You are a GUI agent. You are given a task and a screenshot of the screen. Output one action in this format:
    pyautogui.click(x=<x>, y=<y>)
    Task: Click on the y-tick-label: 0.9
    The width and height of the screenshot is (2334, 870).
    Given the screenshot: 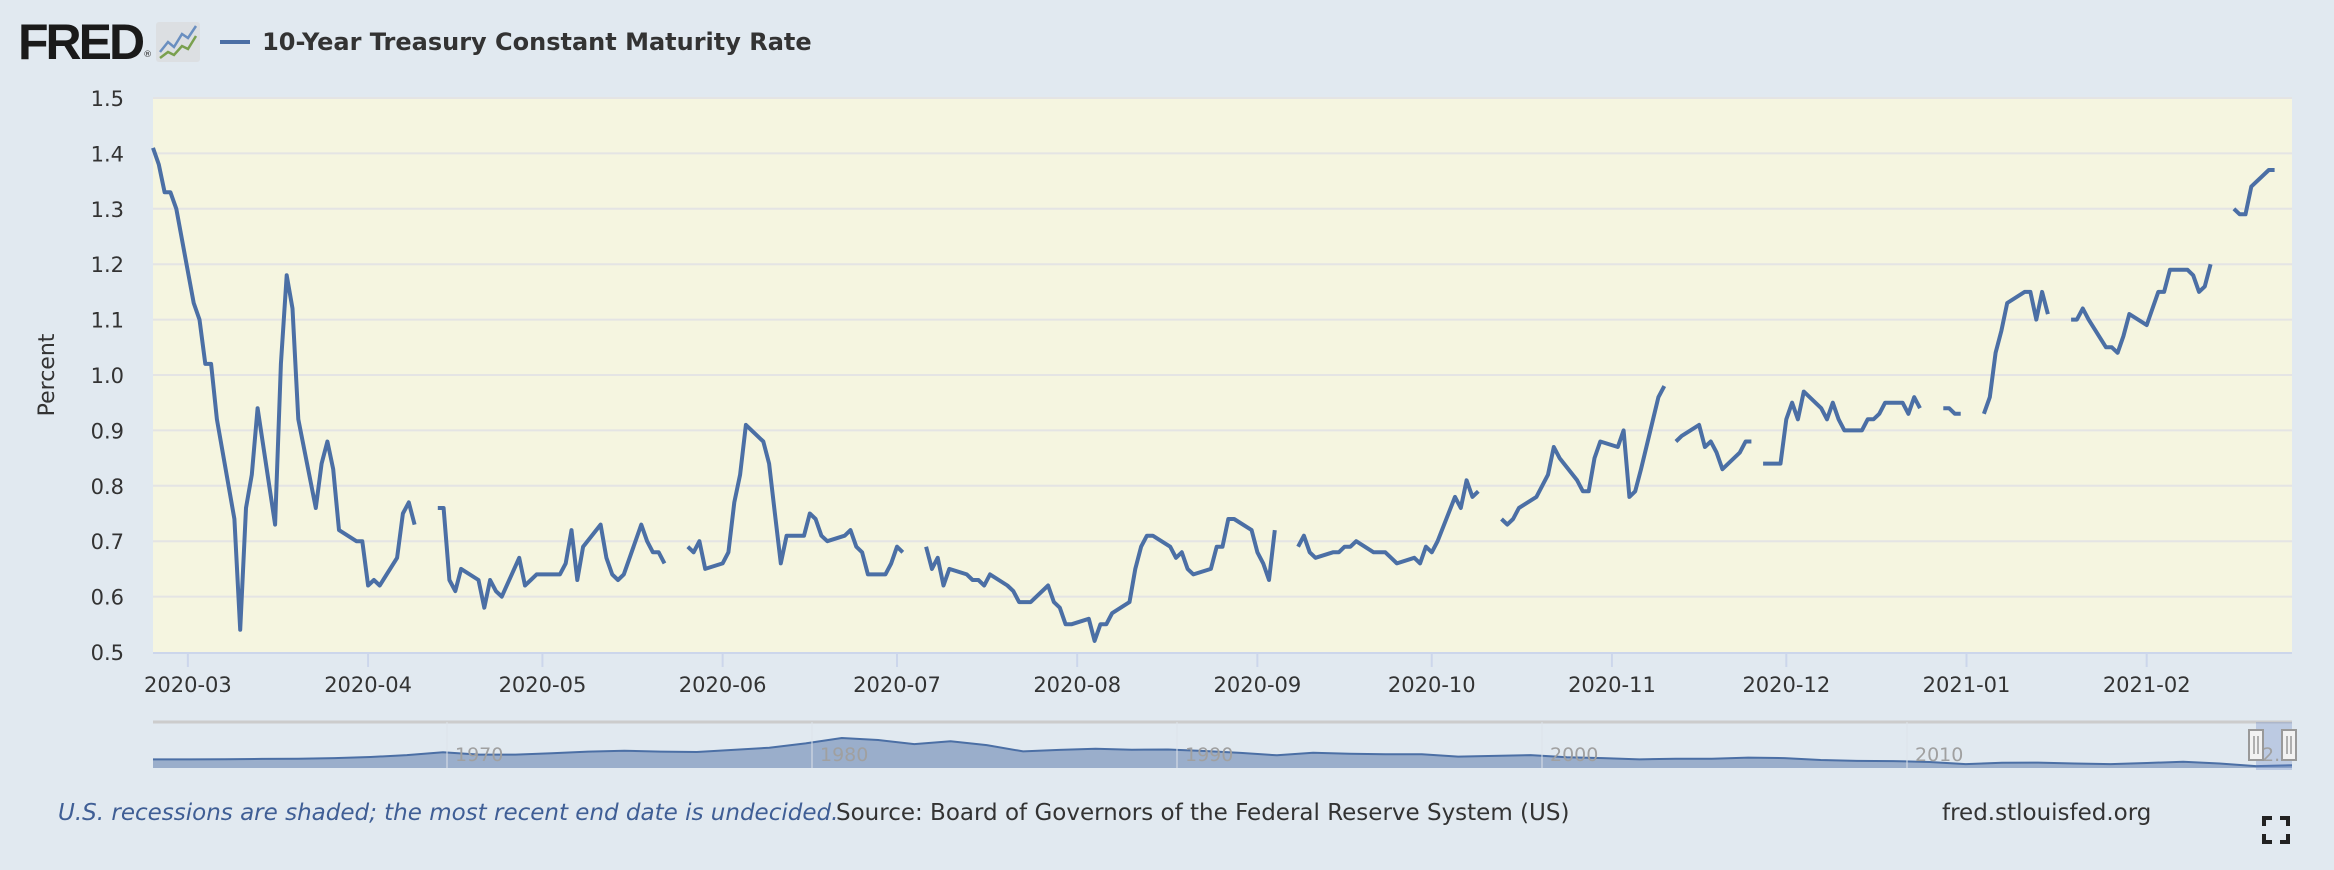 What is the action you would take?
    pyautogui.click(x=107, y=431)
    